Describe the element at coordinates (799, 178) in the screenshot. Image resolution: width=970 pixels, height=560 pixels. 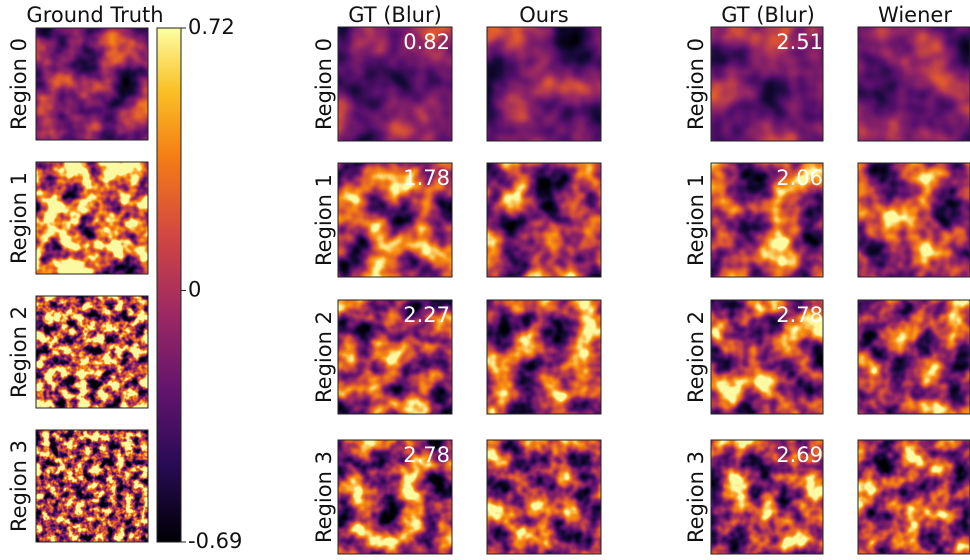
I see `score-label: 2.06` at that location.